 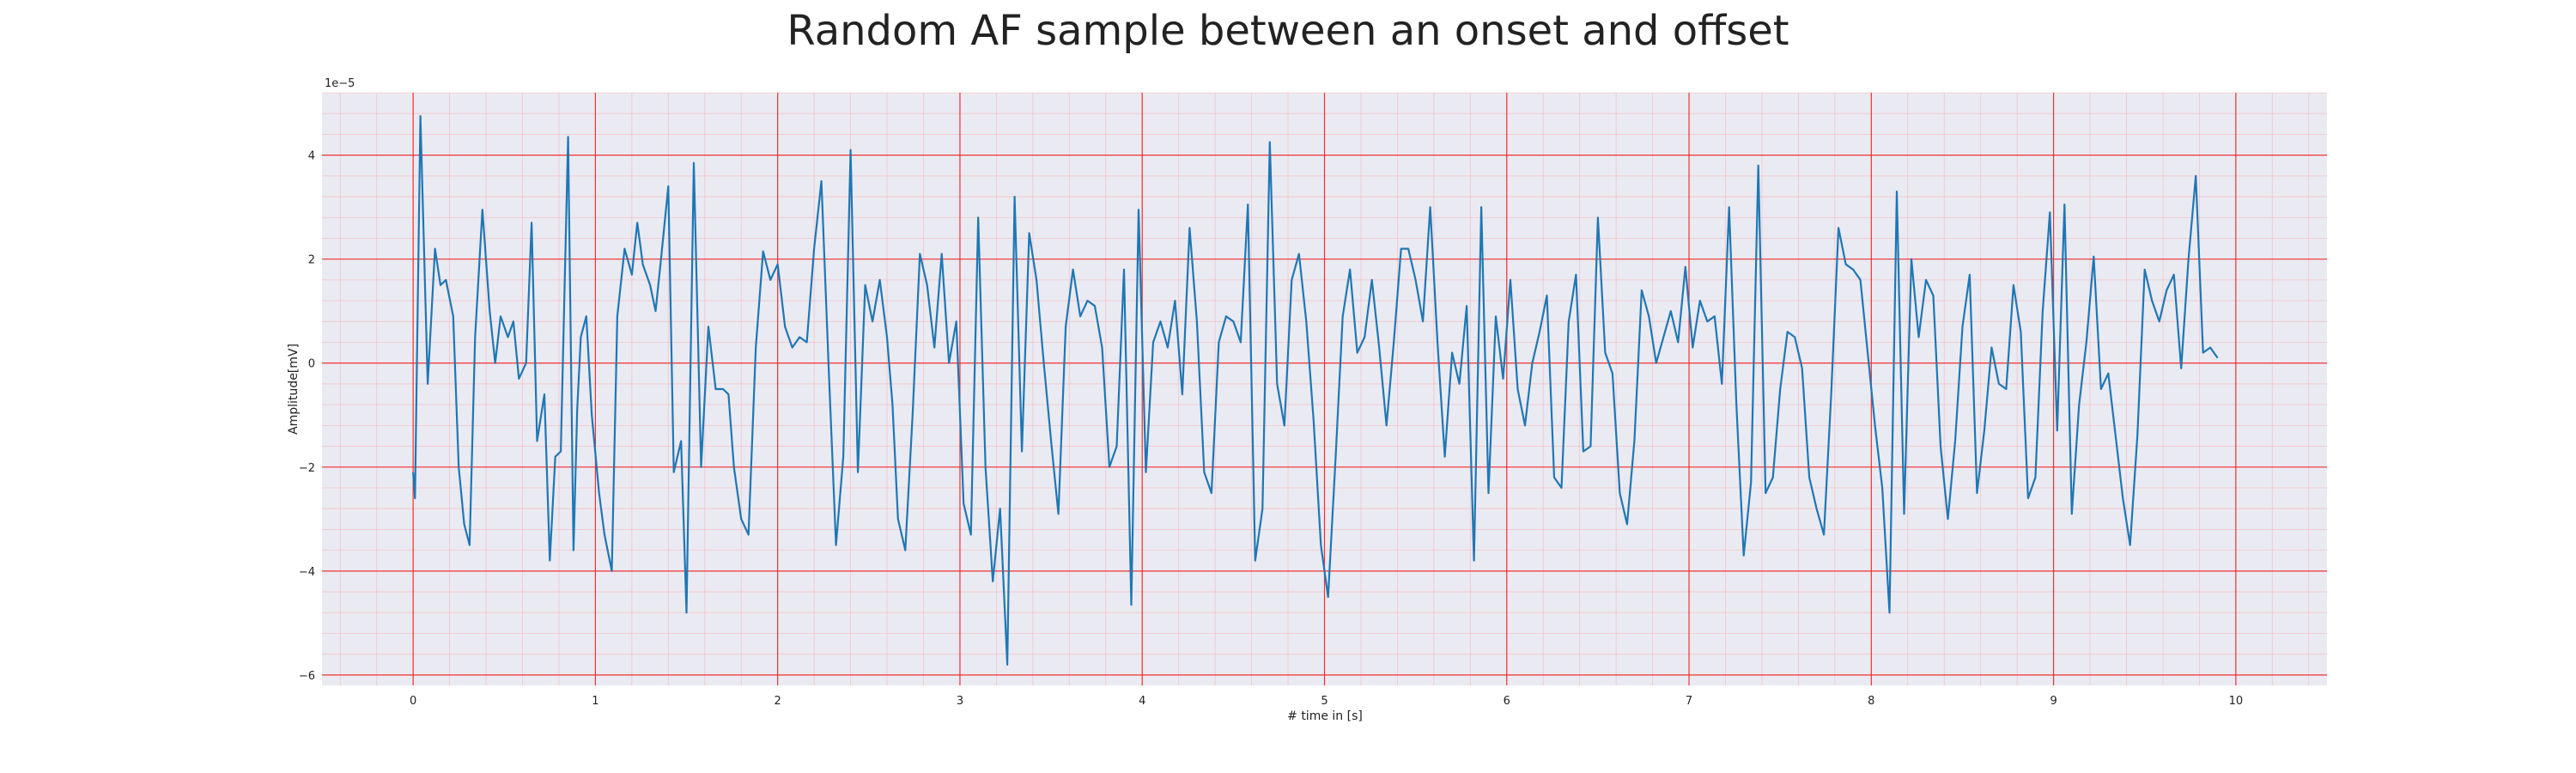 I want to click on x-tick-label: 8, so click(x=1871, y=701).